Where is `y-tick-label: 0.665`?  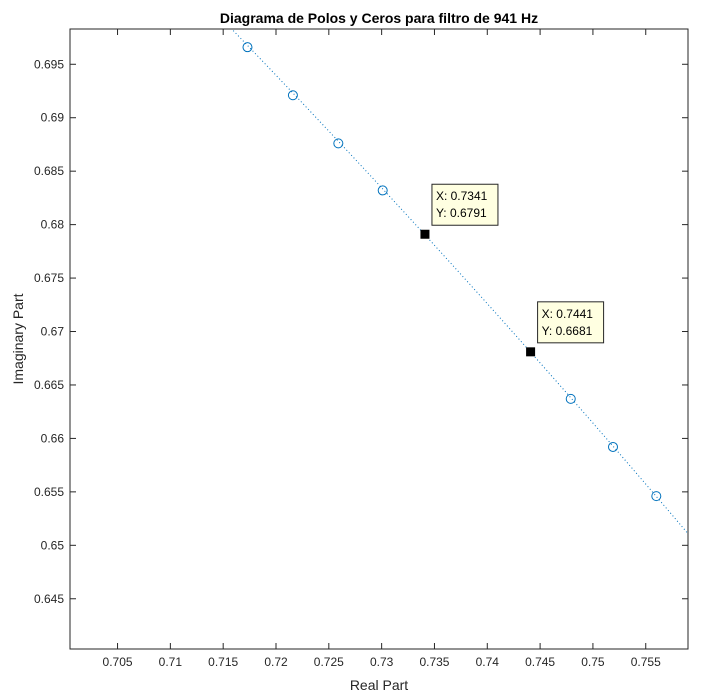
y-tick-label: 0.665 is located at coordinates (49, 385).